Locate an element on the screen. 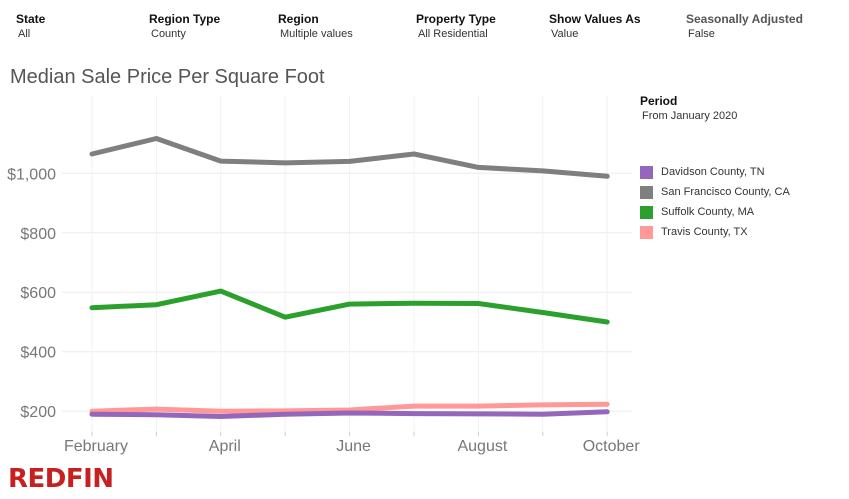 The height and width of the screenshot is (499, 849). x-tick-label: April is located at coordinates (225, 446).